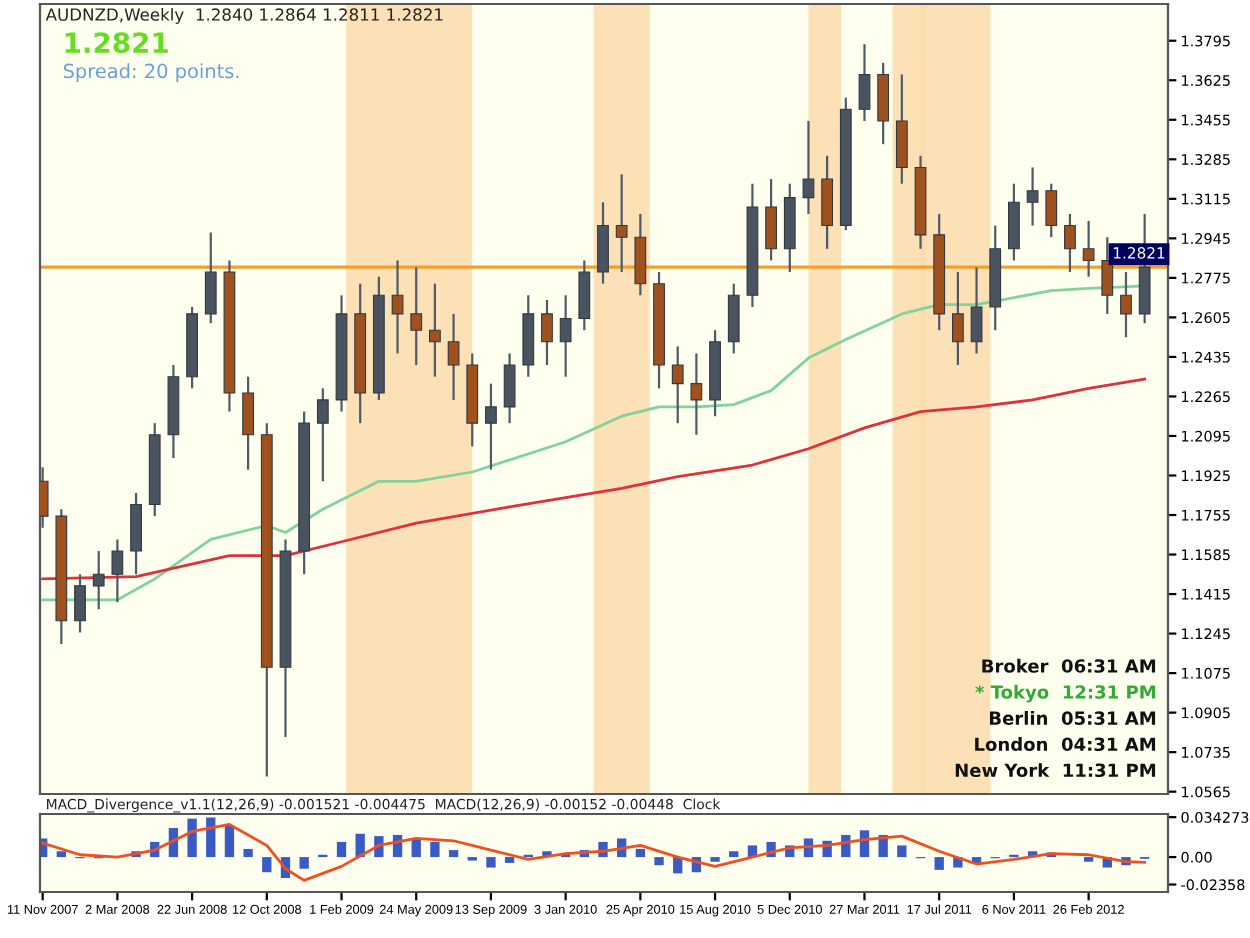 This screenshot has height=938, width=1250. Describe the element at coordinates (244, 16) in the screenshot. I see `chart-title: AUDNZD,Weekly 1.2840 1.2864 1.2811 1.2821` at that location.